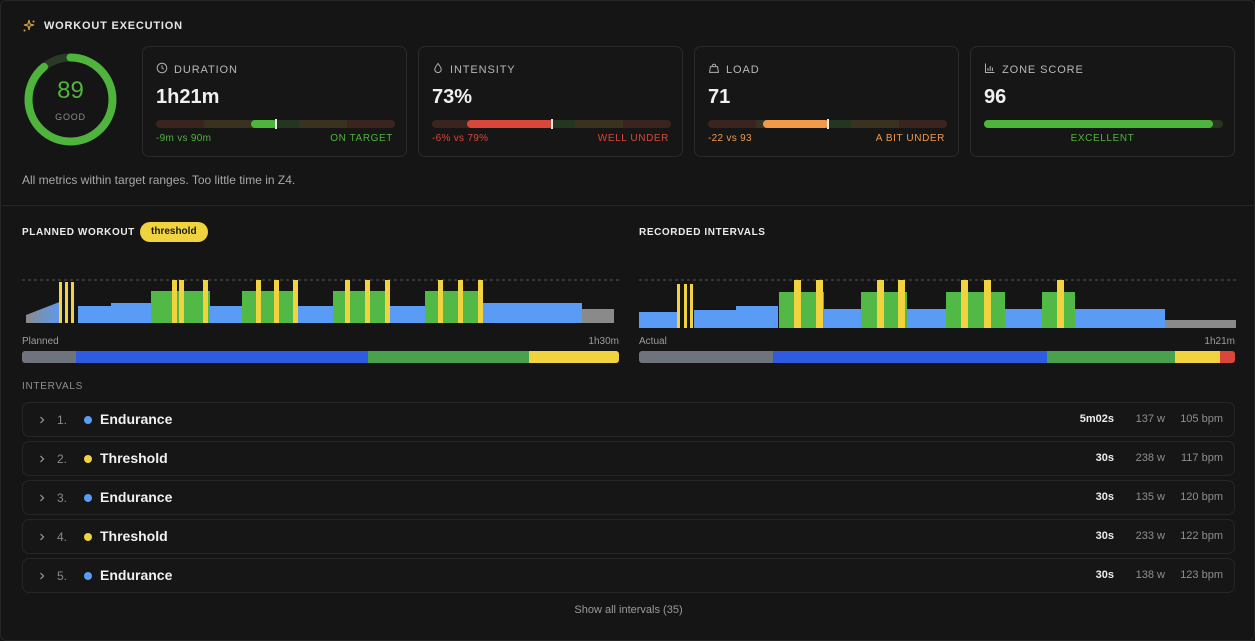 The image size is (1255, 641). What do you see at coordinates (188, 97) in the screenshot?
I see `duration-value: 1h21m` at bounding box center [188, 97].